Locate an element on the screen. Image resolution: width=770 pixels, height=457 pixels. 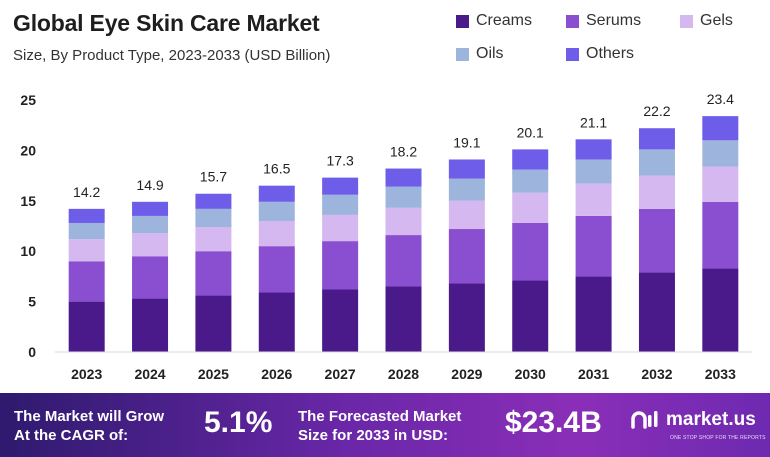
y-tick-label: 25 is located at coordinates (28, 100).